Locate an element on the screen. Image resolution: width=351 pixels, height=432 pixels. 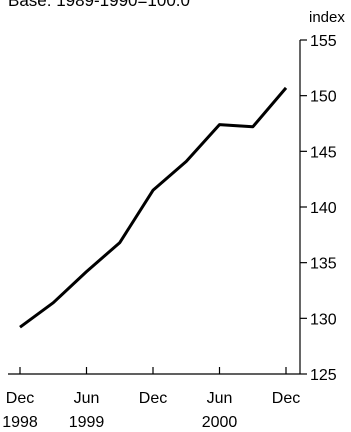
y-tick-label: 145 is located at coordinates (323, 152).